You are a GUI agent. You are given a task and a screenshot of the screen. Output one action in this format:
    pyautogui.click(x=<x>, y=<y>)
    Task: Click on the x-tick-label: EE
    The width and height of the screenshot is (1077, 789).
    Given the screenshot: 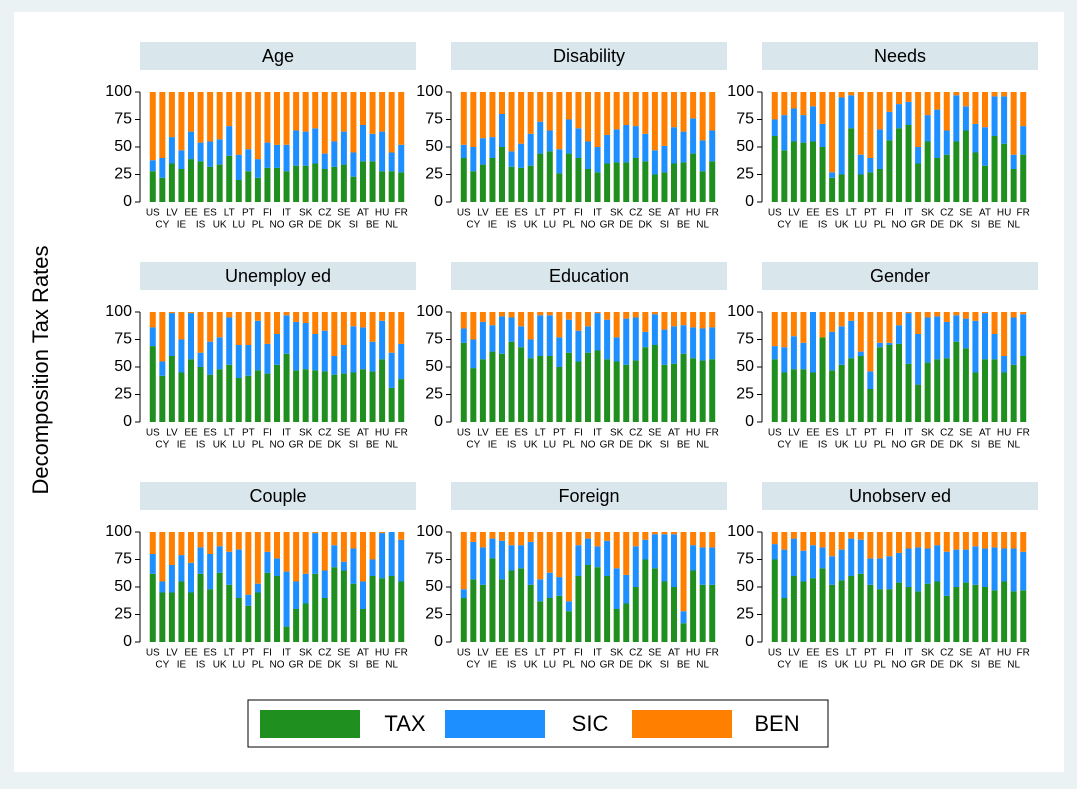 What is the action you would take?
    pyautogui.click(x=813, y=653)
    